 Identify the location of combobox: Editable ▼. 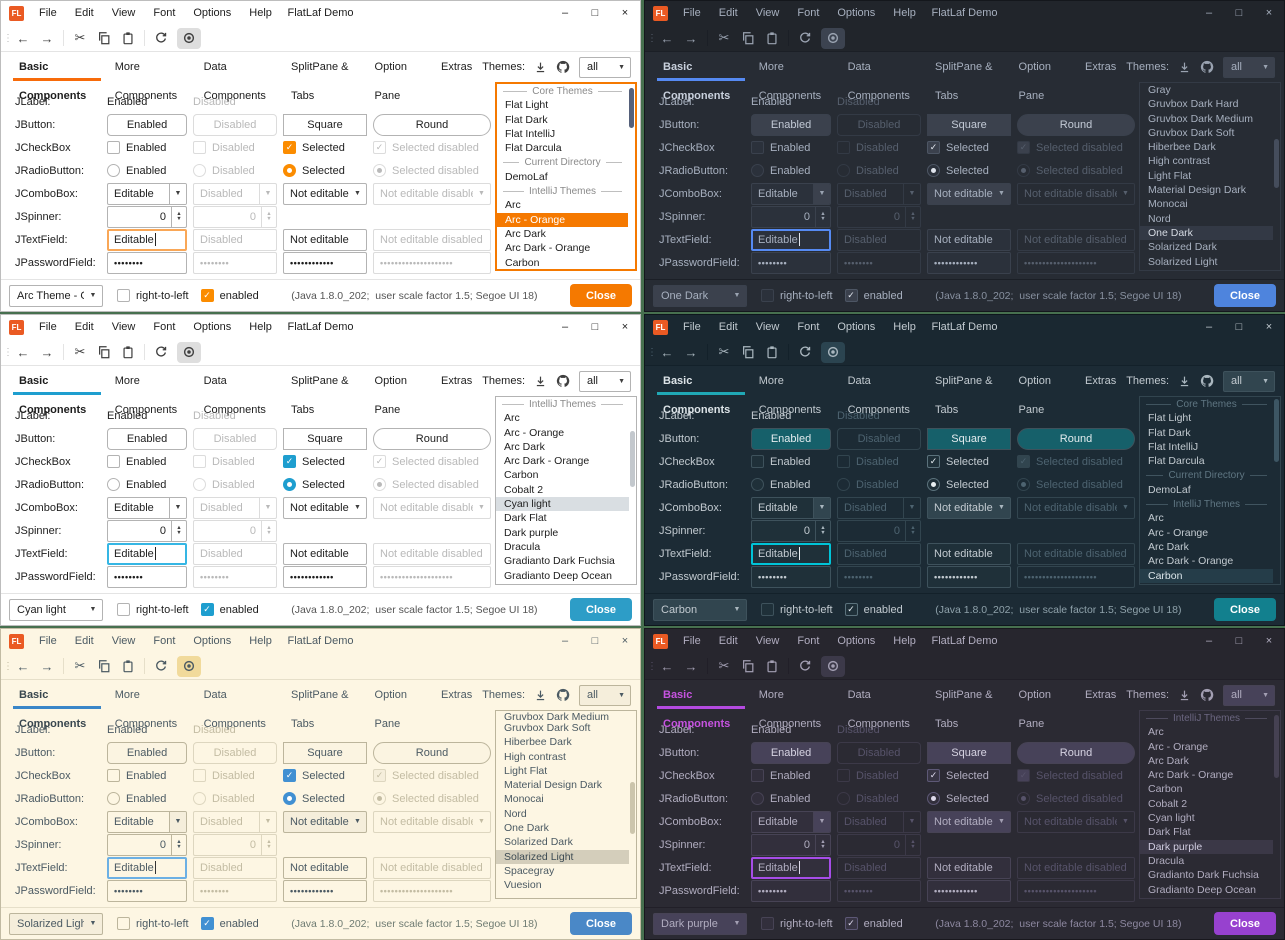
(791, 507).